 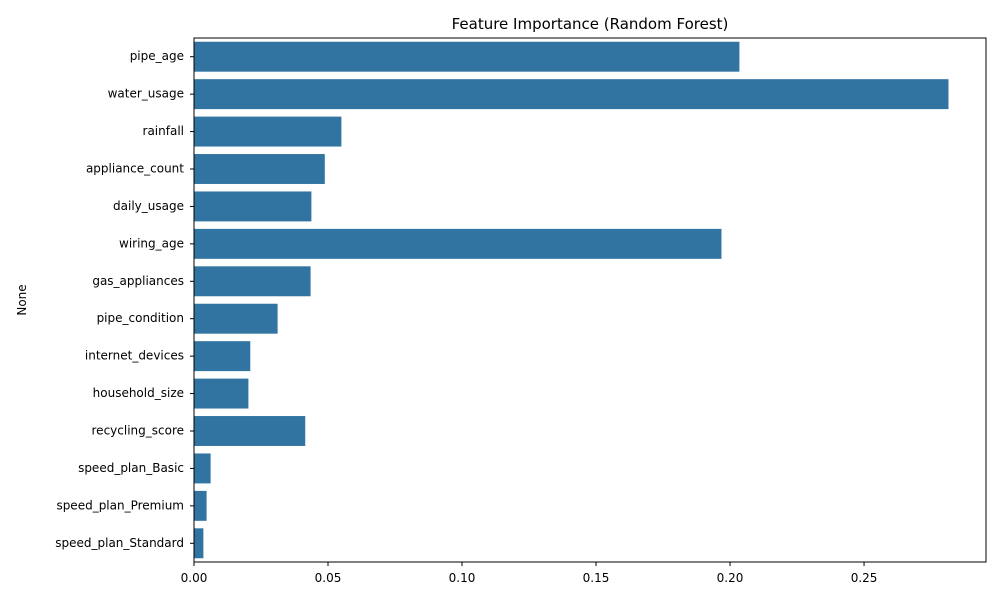 I want to click on x-tick-label-2: 0.10, so click(x=462, y=578).